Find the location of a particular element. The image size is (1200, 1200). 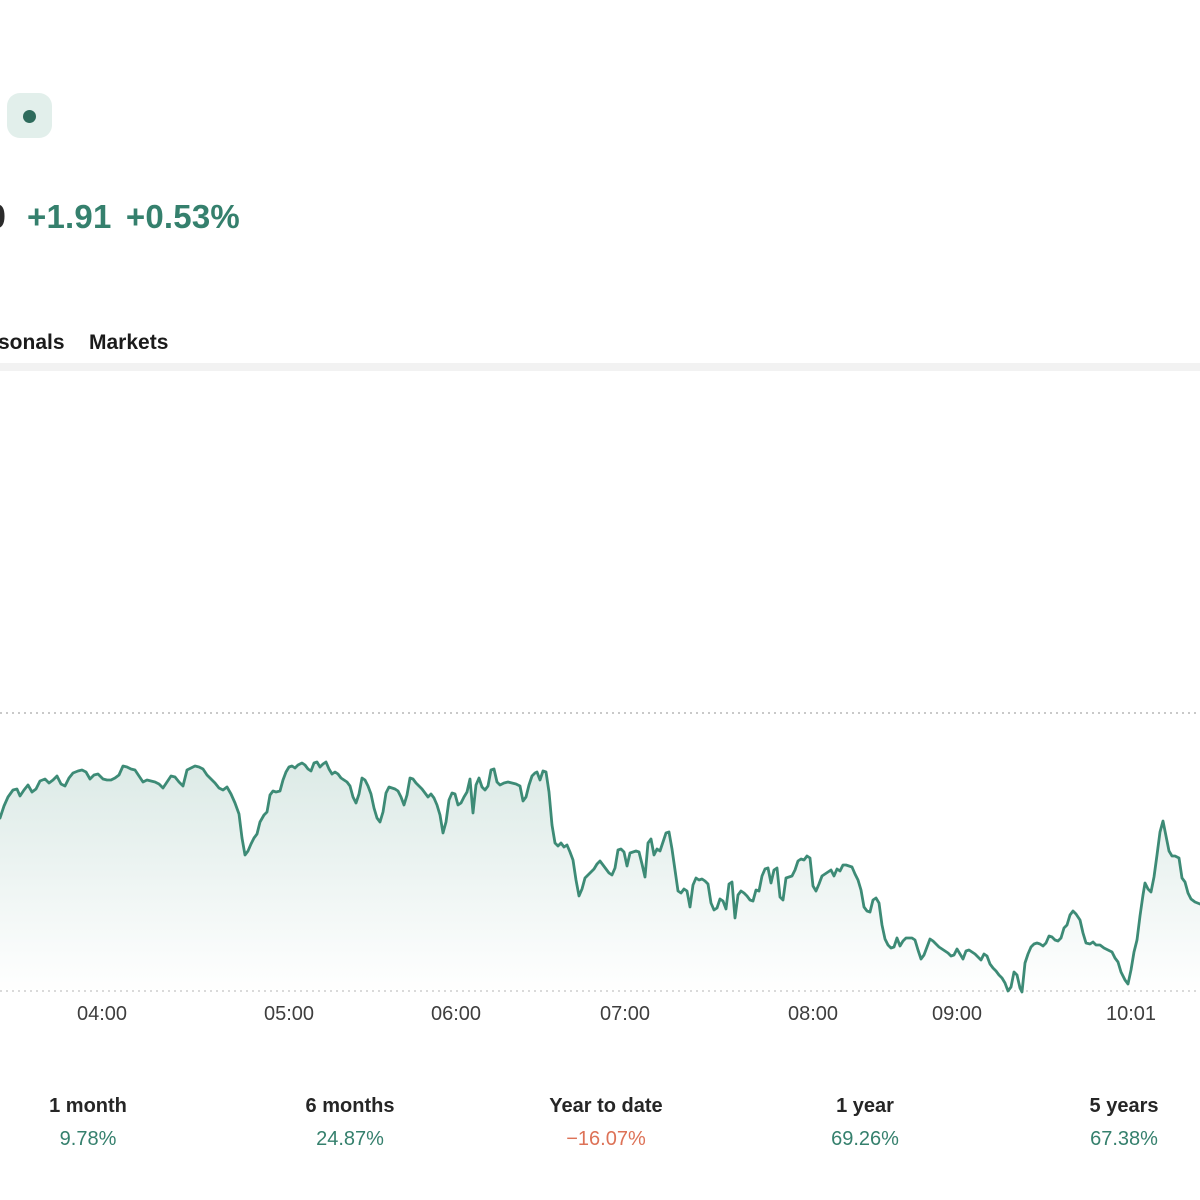

performance-item: 5 years 67.38% is located at coordinates (1124, 1122).